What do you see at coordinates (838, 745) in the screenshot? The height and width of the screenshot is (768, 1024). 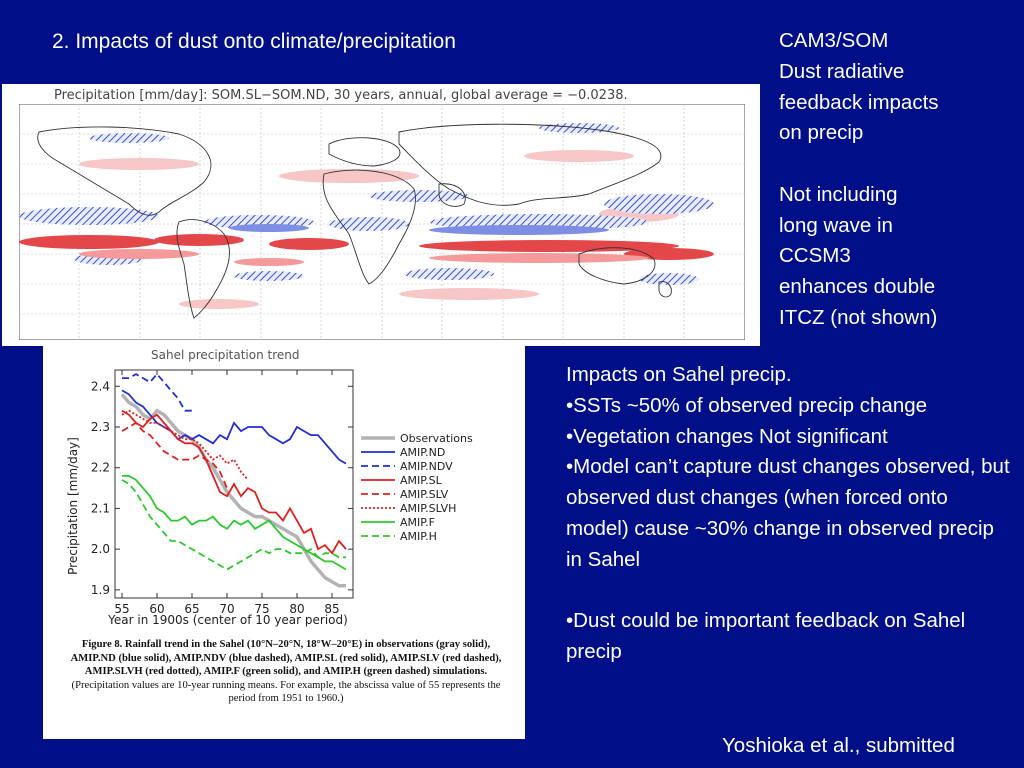 I see `citation: Yoshioka et al., submitted` at bounding box center [838, 745].